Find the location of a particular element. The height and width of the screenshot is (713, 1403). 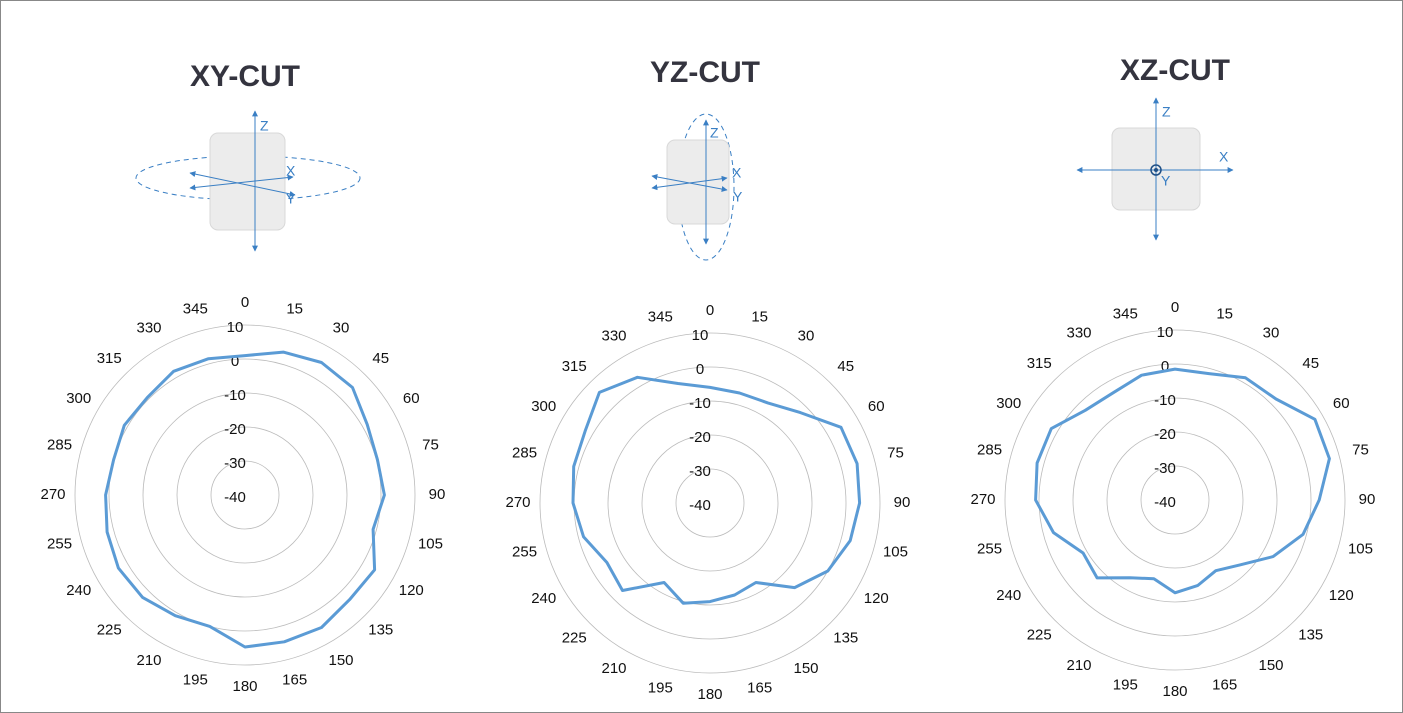

chart-title: XZ-CUT is located at coordinates (1175, 70).